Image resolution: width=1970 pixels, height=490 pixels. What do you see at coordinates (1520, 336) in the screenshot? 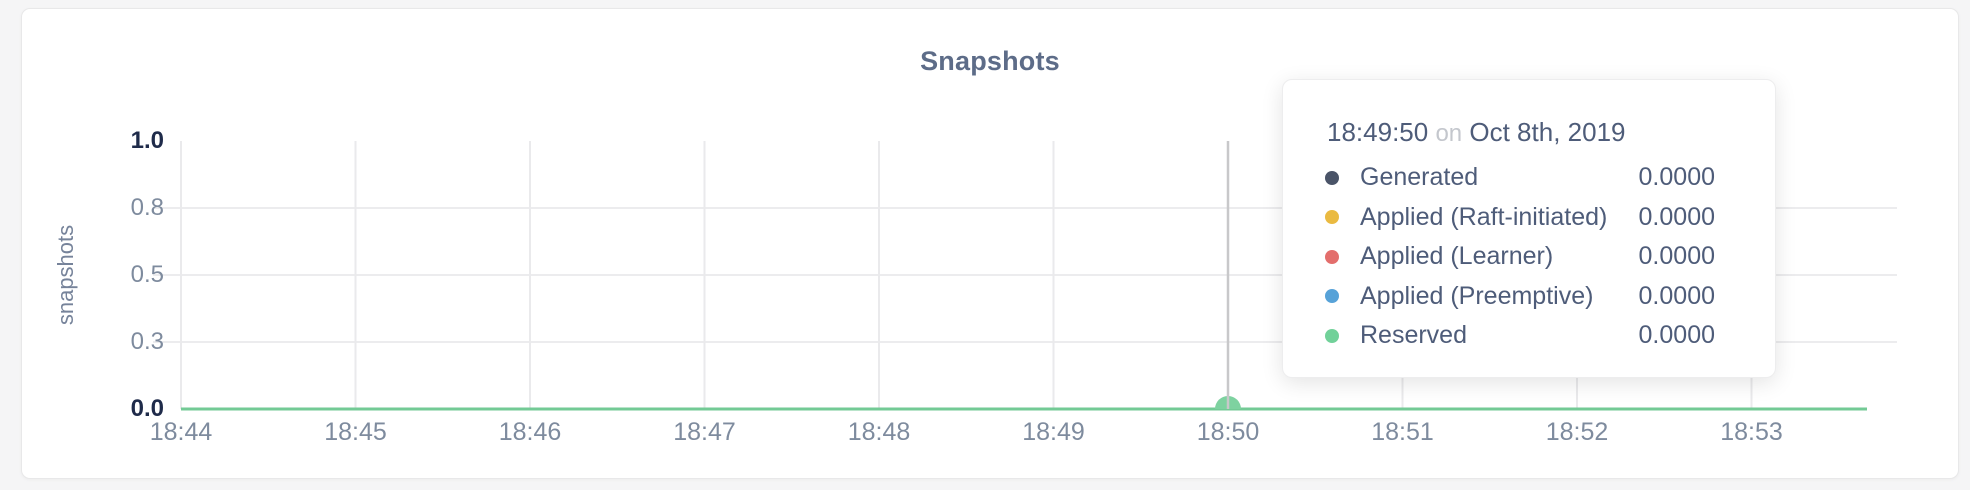
I see `tooltip-row: Reserved 0.0000` at bounding box center [1520, 336].